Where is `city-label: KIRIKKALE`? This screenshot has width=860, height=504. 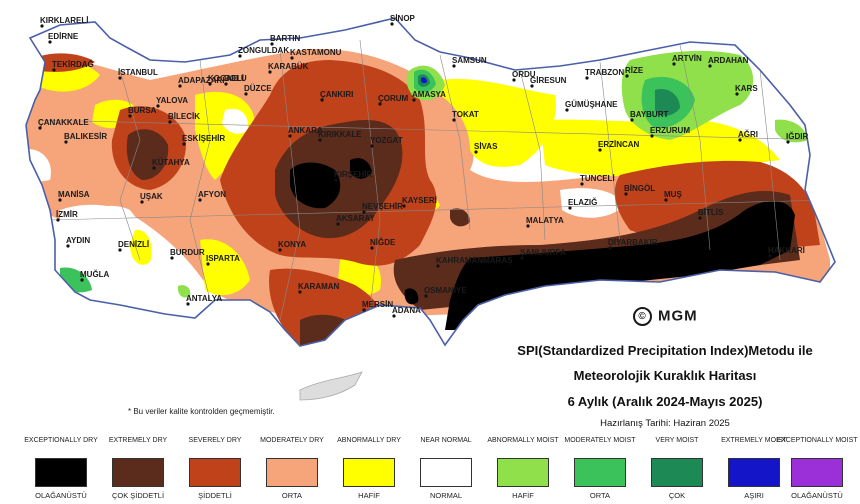
city-label: KIRIKKALE is located at coordinates (340, 136).